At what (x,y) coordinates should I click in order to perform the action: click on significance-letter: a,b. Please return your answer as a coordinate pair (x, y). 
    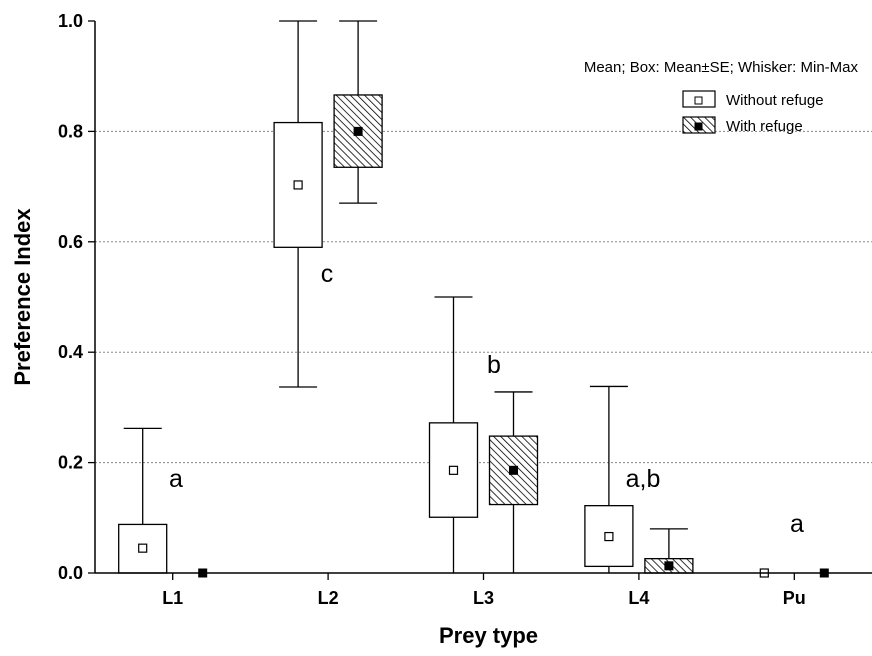
    Looking at the image, I should click on (643, 479).